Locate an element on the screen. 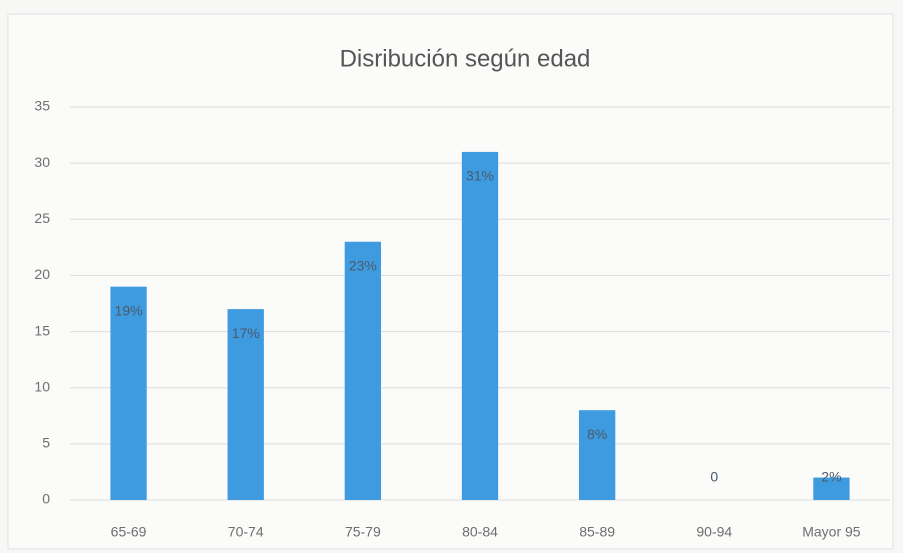 Image resolution: width=903 pixels, height=553 pixels. x-tick-label: 85-89 is located at coordinates (597, 532).